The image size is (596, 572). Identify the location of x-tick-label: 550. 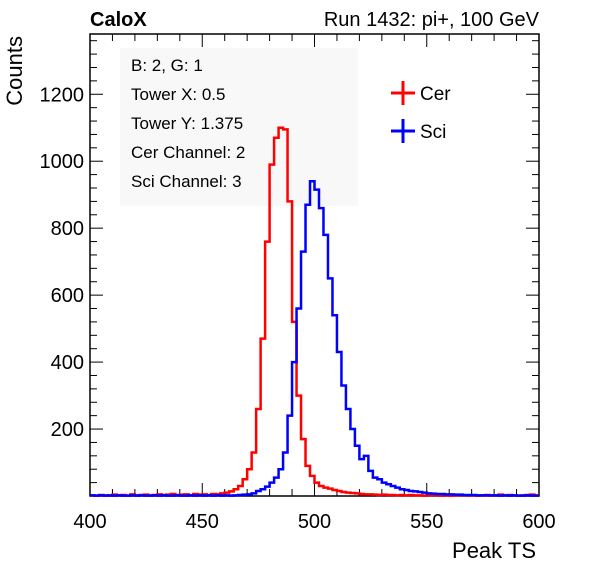
(426, 522).